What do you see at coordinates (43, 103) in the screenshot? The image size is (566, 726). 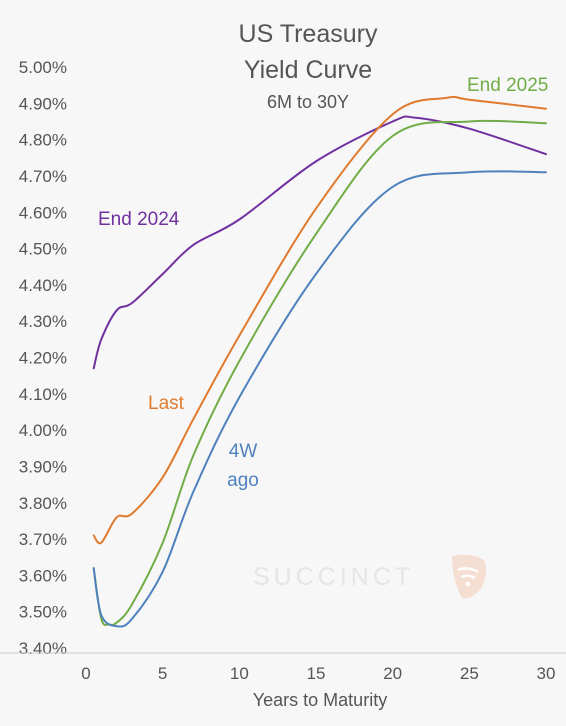 I see `y-tick-label: 4.90%` at bounding box center [43, 103].